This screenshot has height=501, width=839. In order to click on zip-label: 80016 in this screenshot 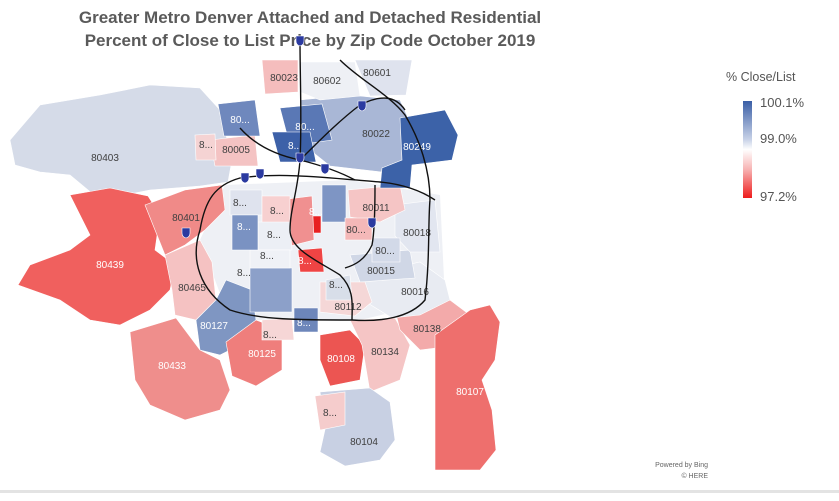, I will do `click(415, 292)`.